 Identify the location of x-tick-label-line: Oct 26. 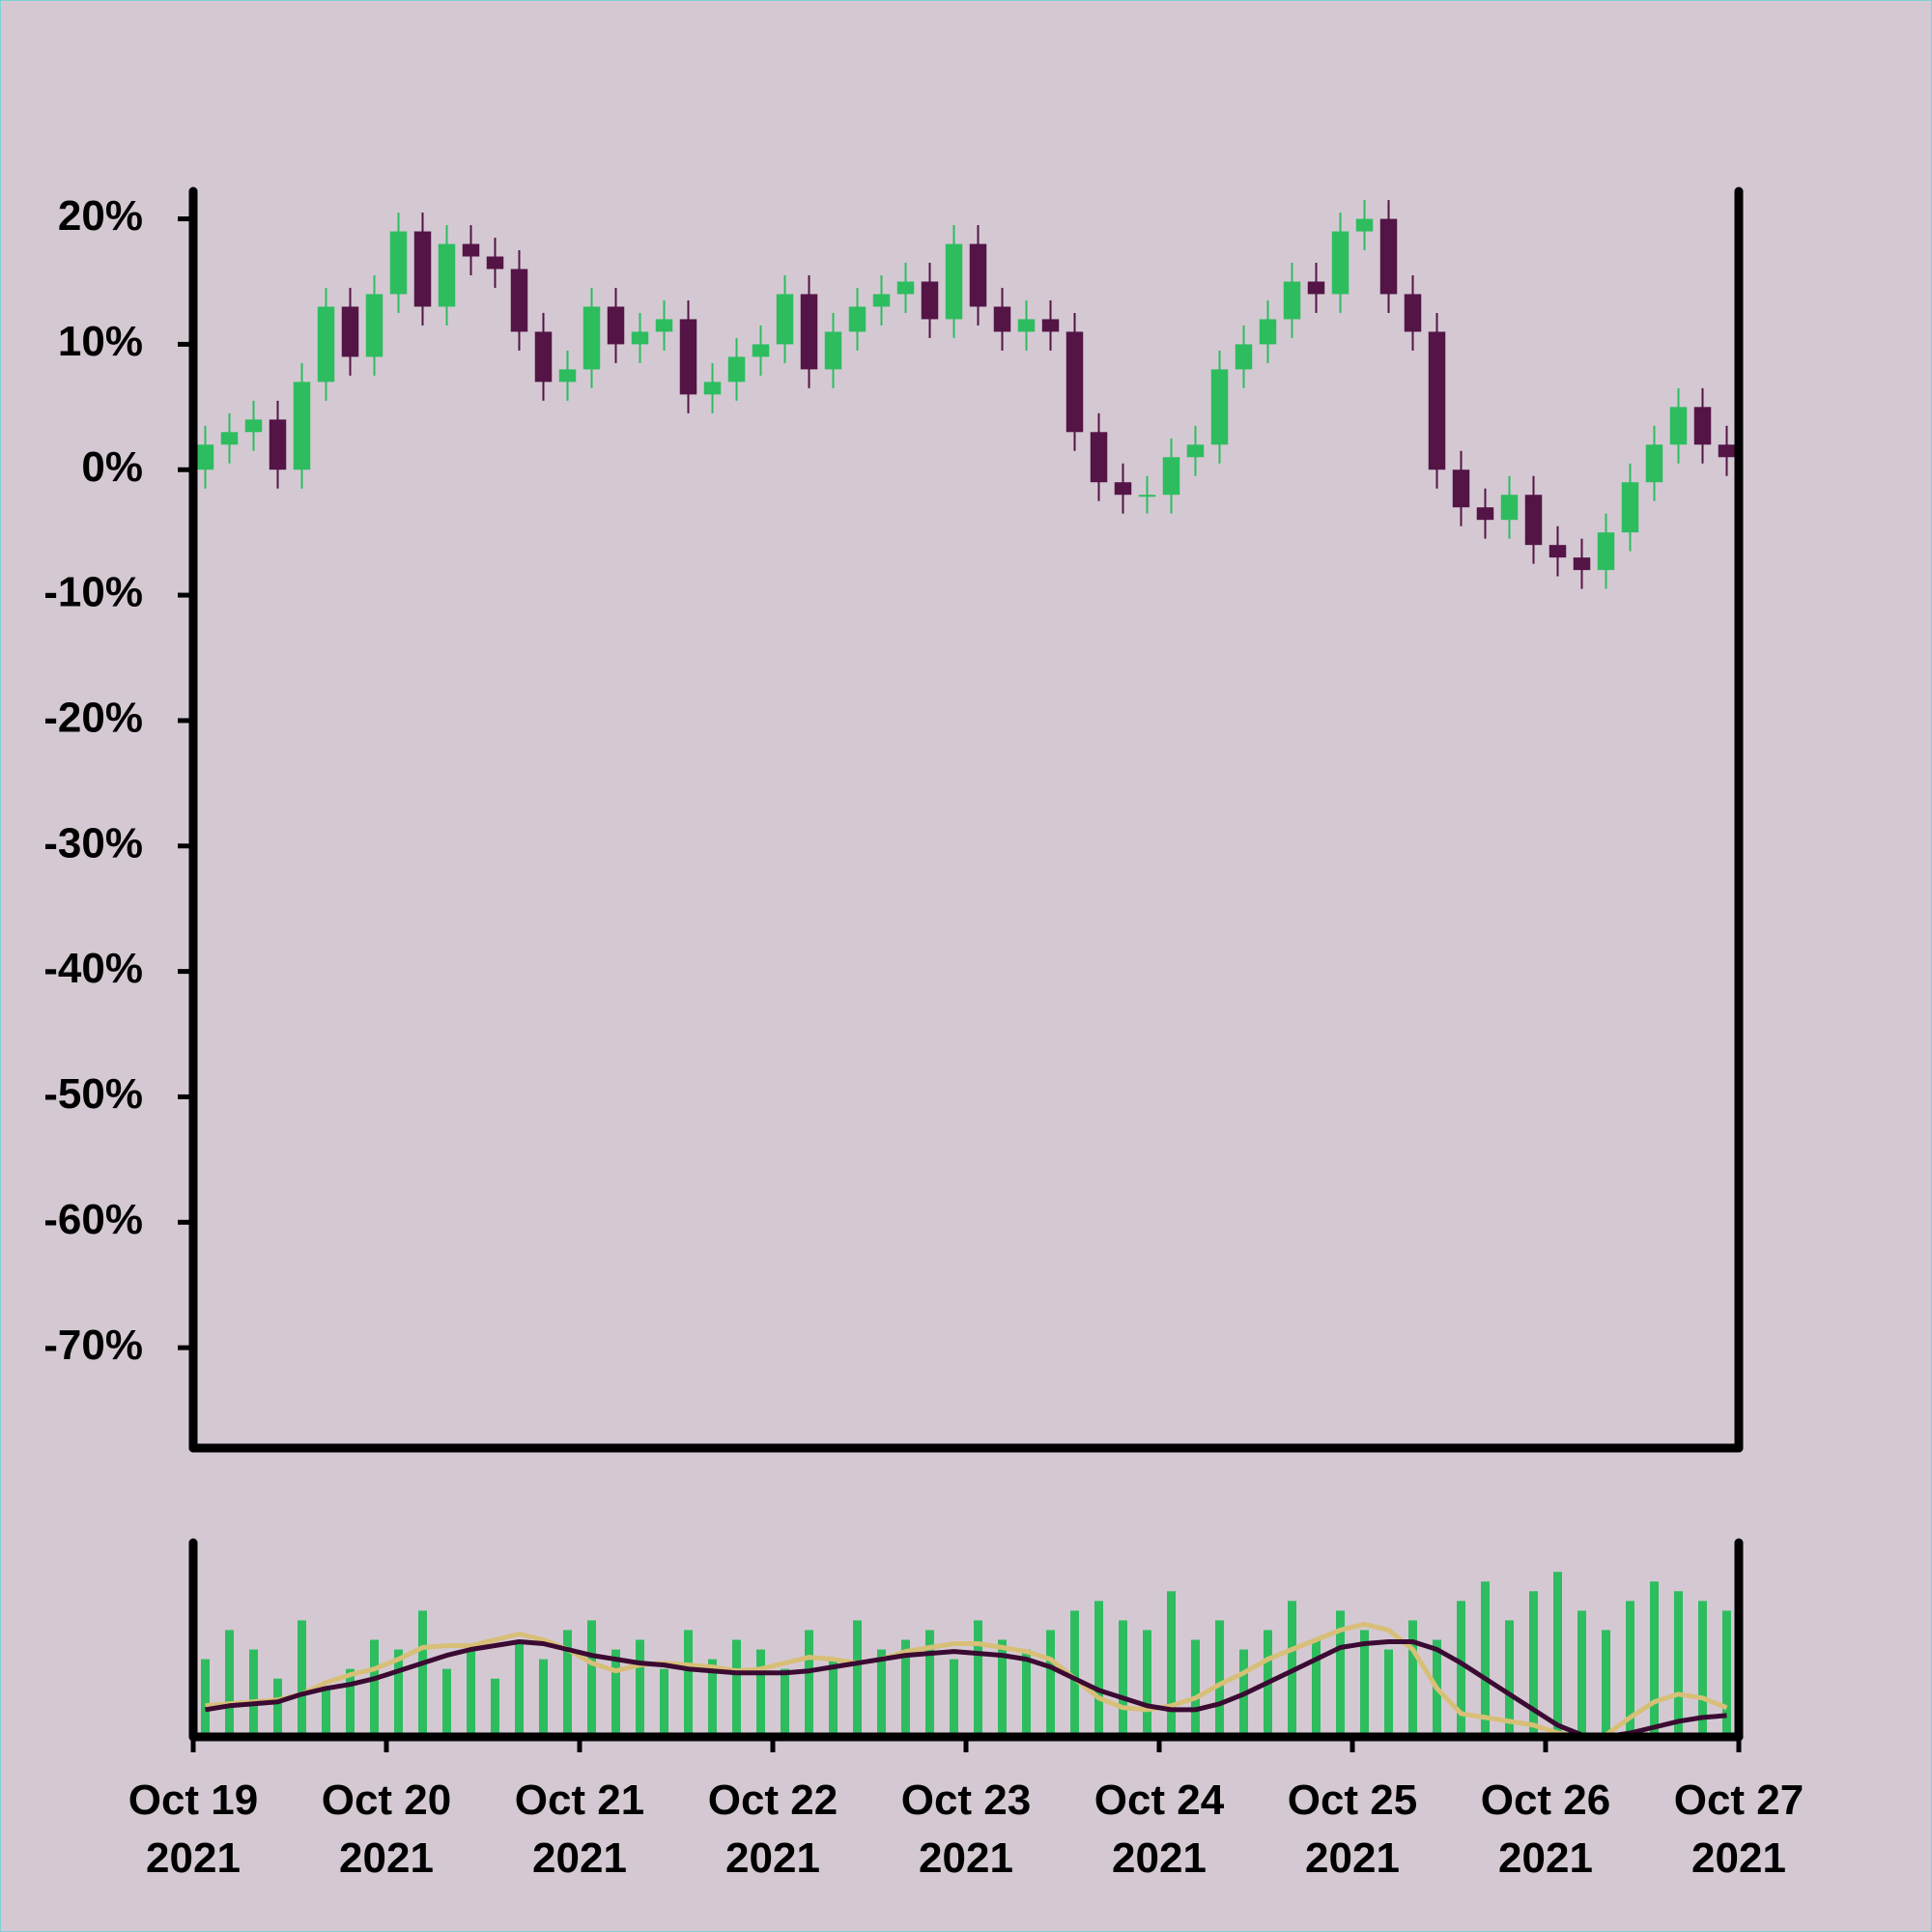
(1546, 1800).